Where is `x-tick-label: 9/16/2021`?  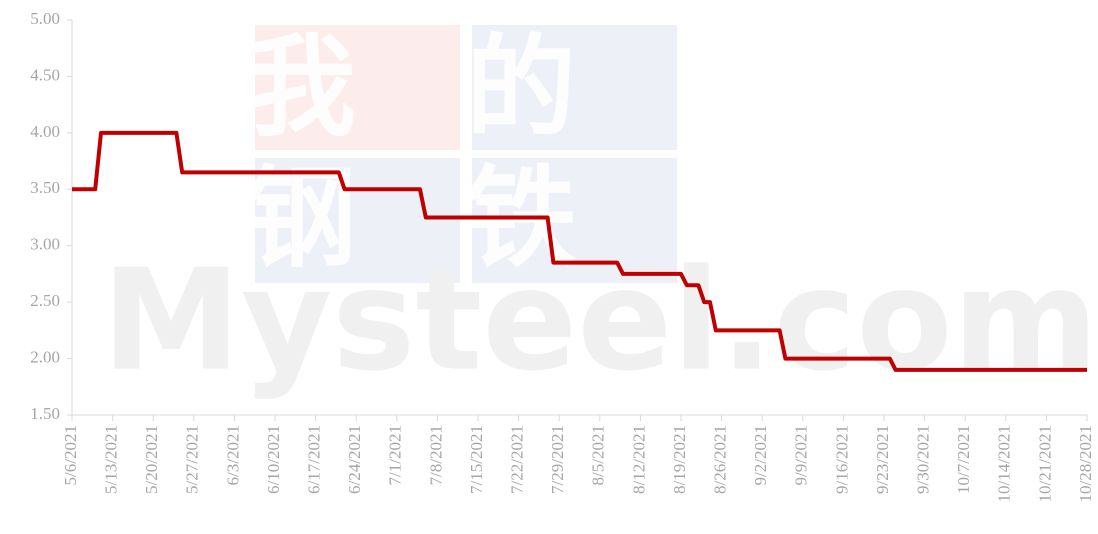
x-tick-label: 9/16/2021 is located at coordinates (841, 459).